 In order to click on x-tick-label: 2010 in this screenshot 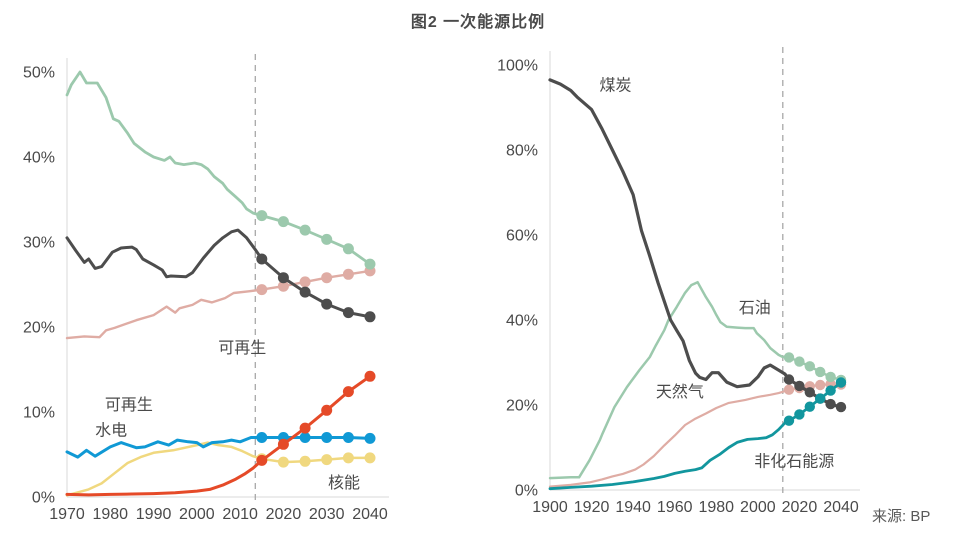, I will do `click(240, 514)`.